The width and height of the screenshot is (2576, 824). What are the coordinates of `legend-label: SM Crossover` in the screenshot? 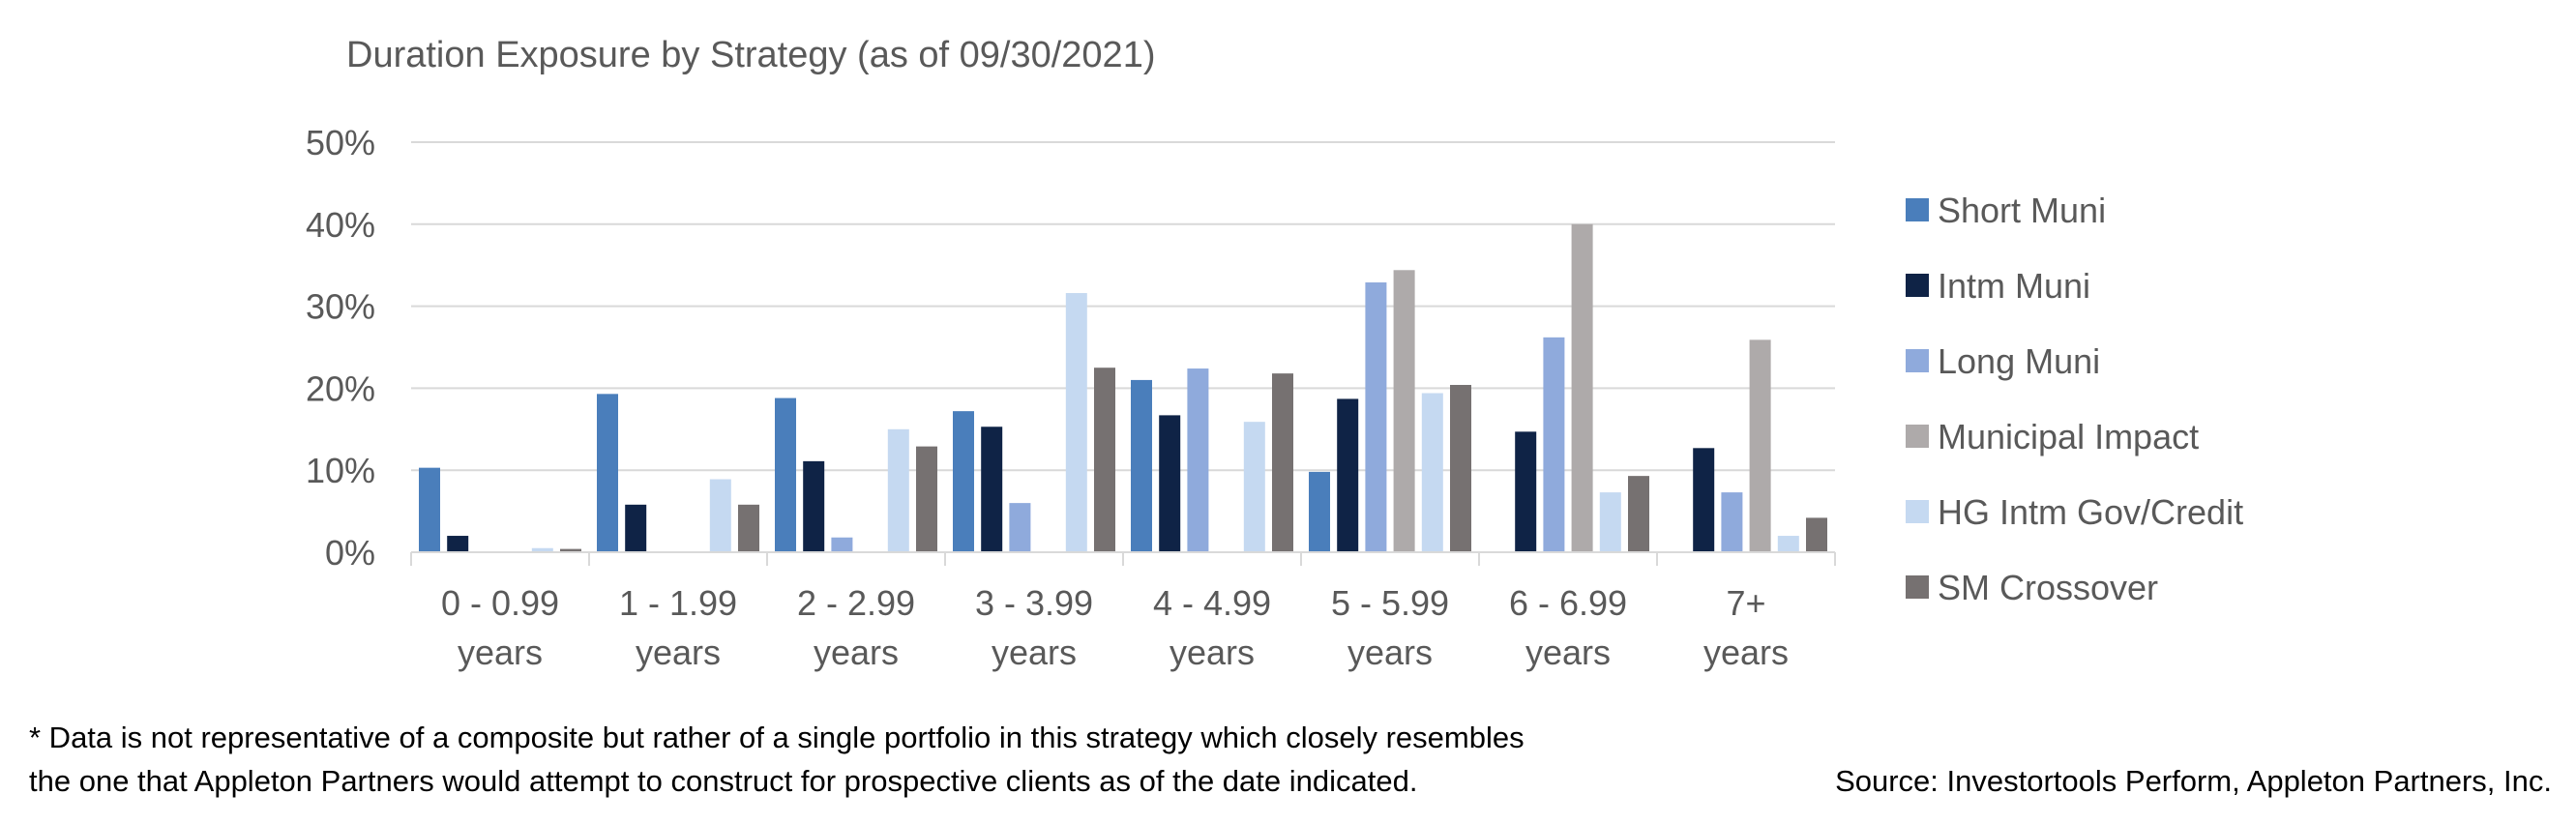 It's located at (2048, 587).